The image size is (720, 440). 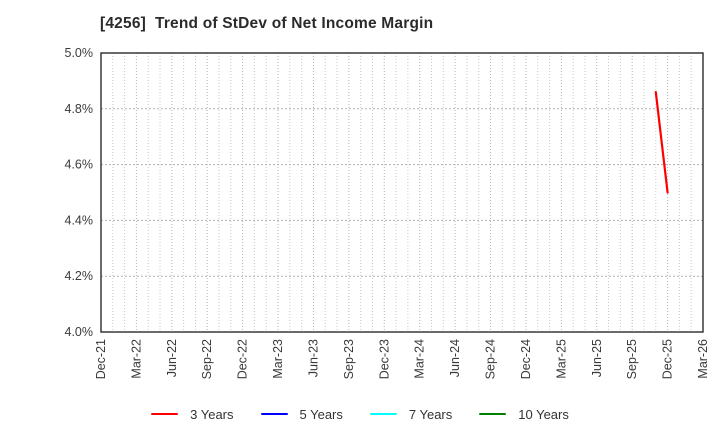 I want to click on legend-item-10-years: 10 Years, so click(x=524, y=414).